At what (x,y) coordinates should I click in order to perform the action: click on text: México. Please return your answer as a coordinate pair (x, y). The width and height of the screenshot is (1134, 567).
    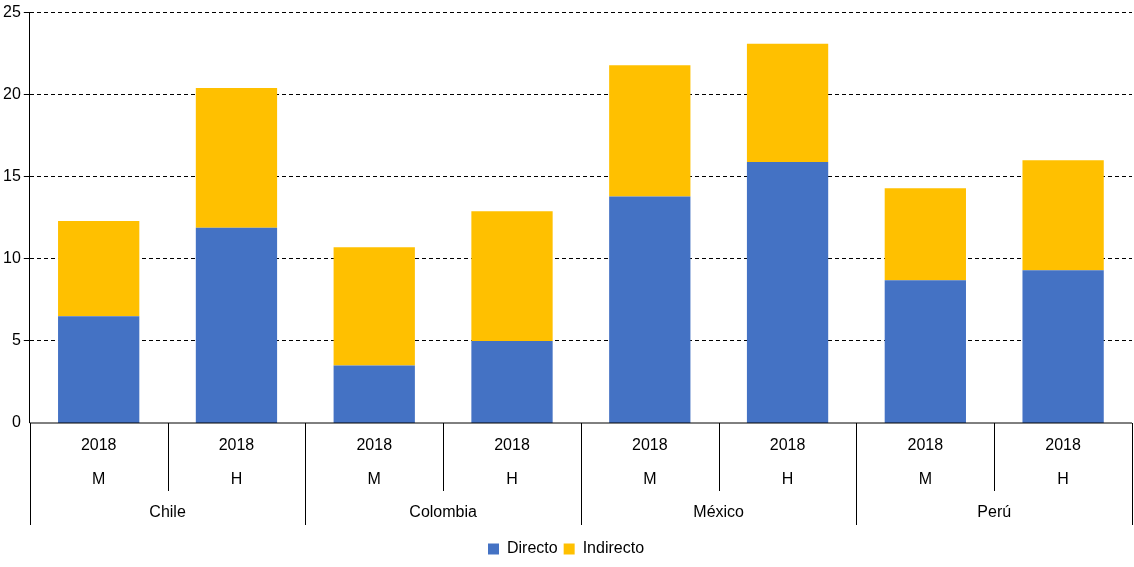
    Looking at the image, I should click on (719, 512).